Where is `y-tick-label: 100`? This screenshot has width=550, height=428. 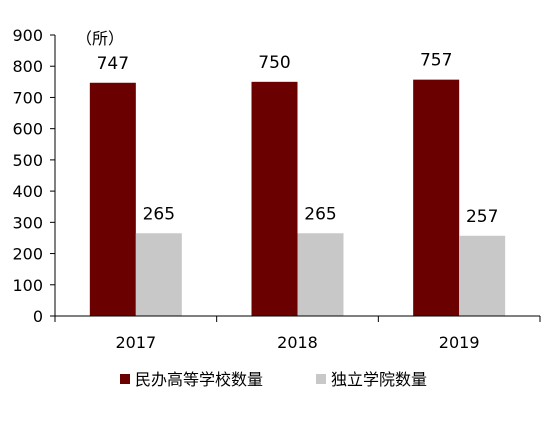 y-tick-label: 100 is located at coordinates (27, 285).